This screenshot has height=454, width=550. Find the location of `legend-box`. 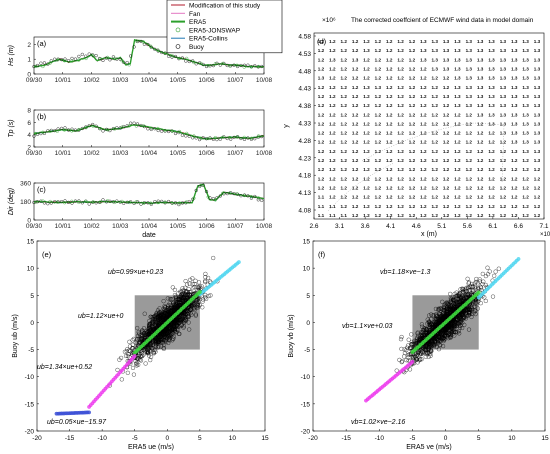

legend-box is located at coordinates (224, 27).